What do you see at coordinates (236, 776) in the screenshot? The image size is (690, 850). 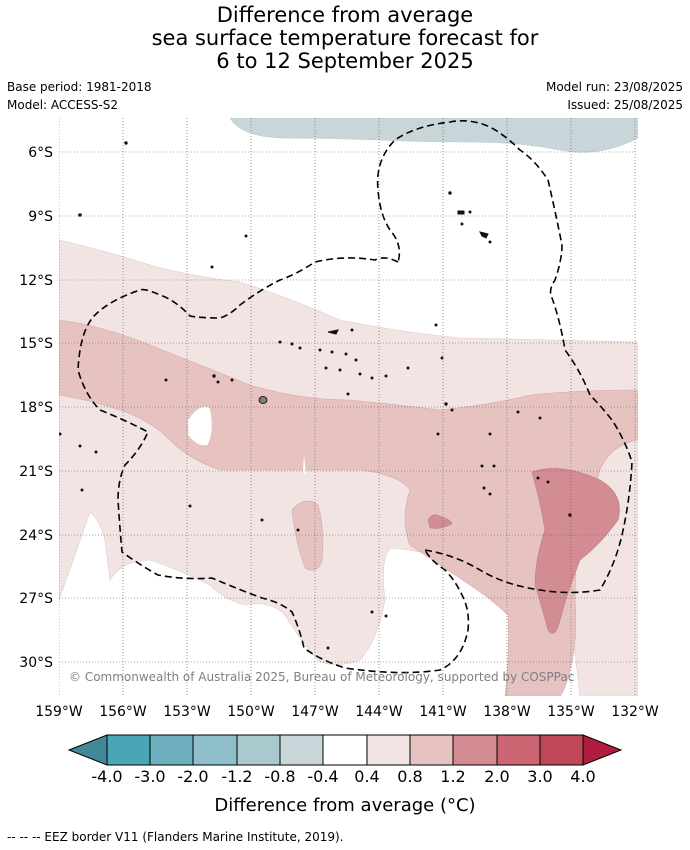 I see `colorbar-tick-label: -1.2` at bounding box center [236, 776].